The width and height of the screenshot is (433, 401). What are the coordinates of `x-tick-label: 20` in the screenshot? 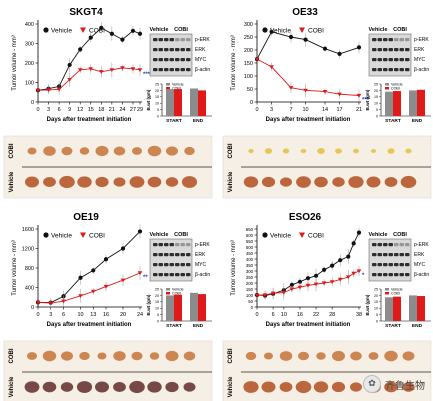 It's located at (123, 315).